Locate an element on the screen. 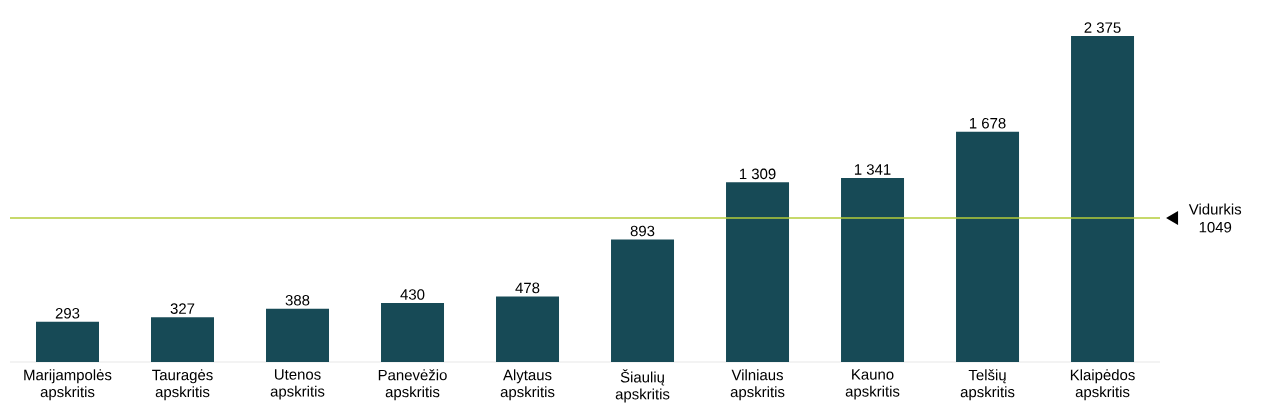  x-tick-label: Panevėžio apskritis is located at coordinates (412, 385).